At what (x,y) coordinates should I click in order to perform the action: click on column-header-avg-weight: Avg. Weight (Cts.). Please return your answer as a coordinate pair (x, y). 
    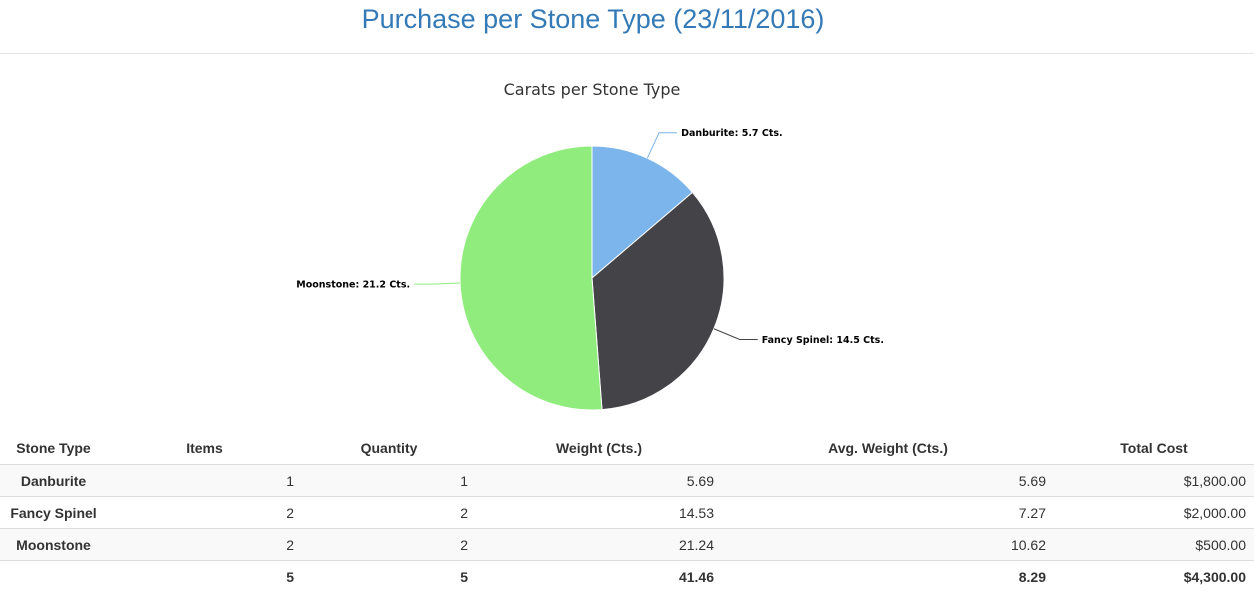
    Looking at the image, I should click on (888, 448).